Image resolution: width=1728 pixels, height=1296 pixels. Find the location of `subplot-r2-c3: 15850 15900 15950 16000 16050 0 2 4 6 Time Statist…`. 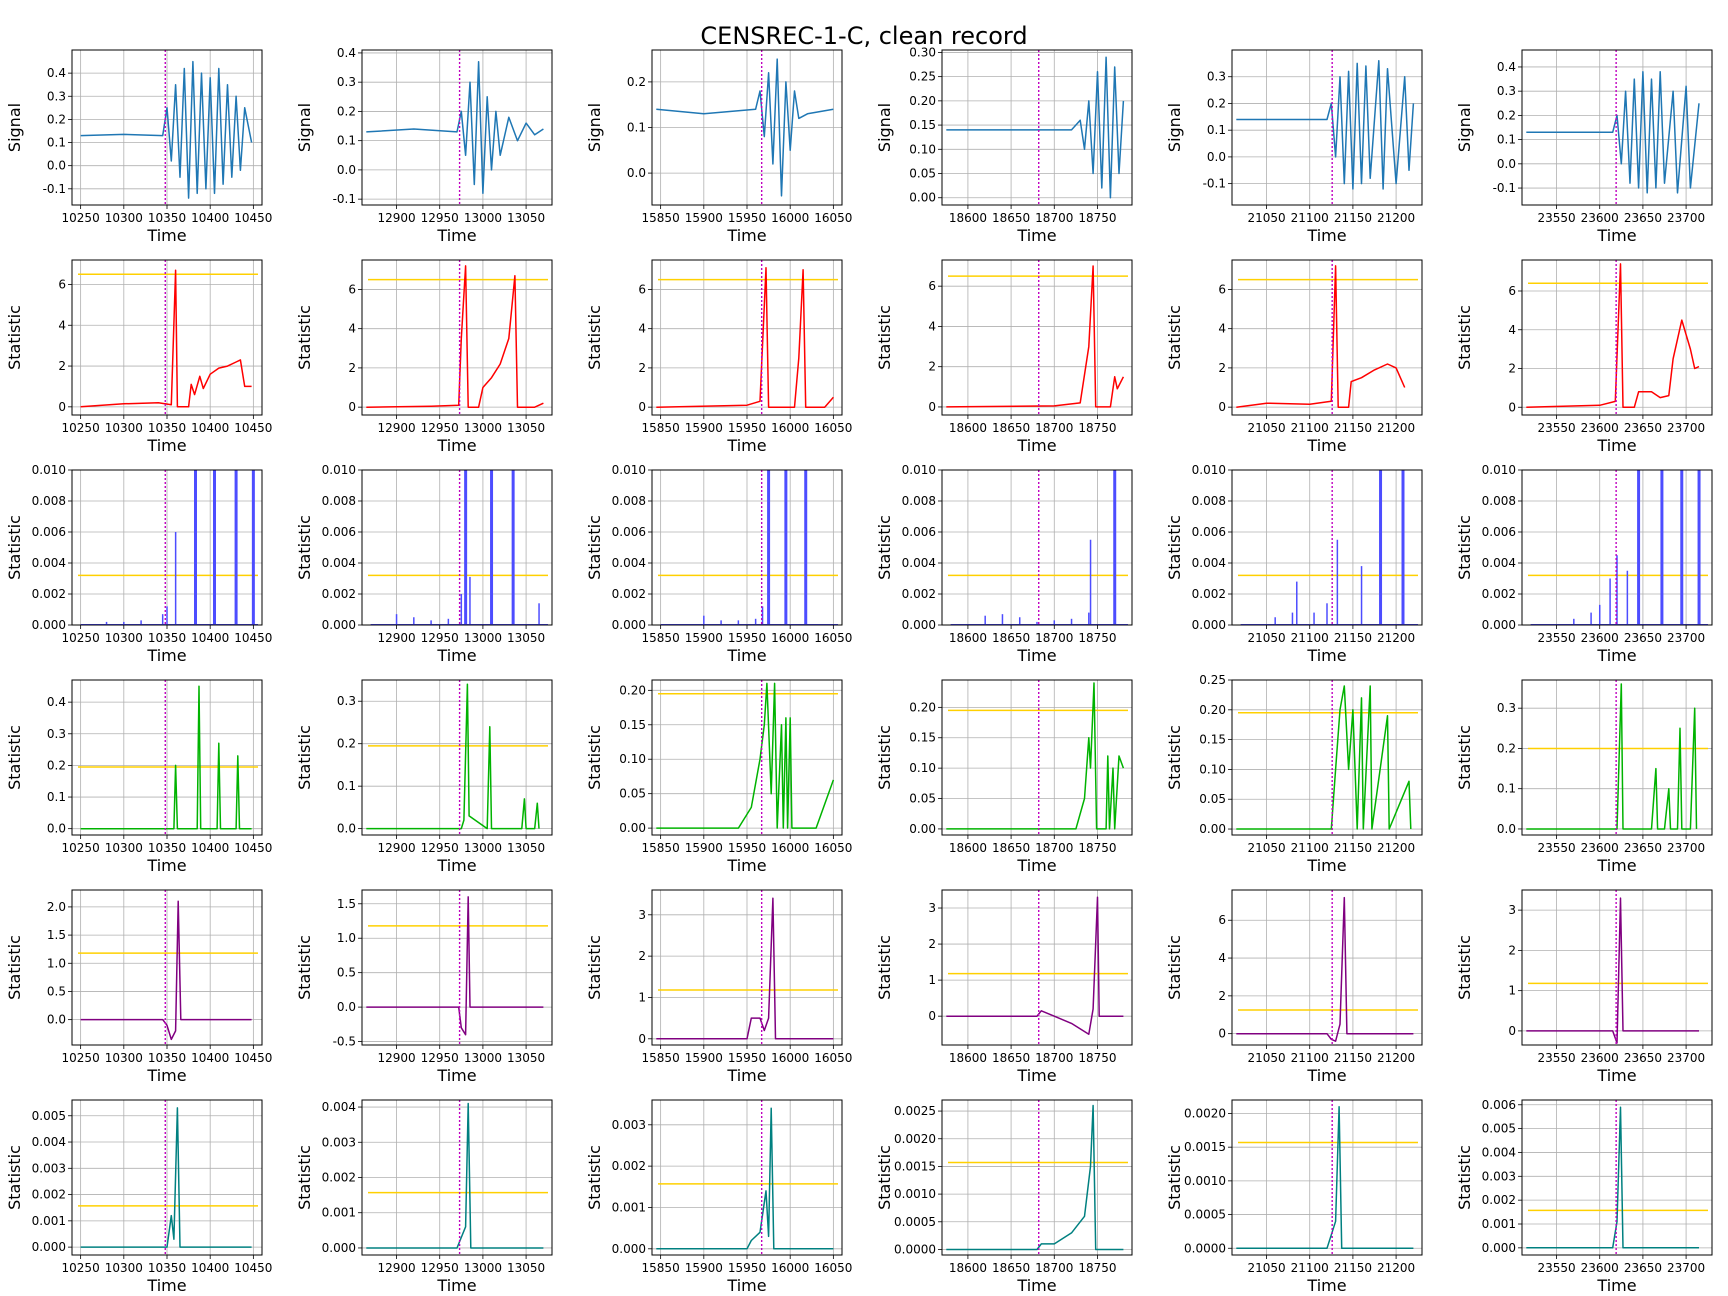

subplot-r2-c3: 15850 15900 15950 16000 16050 0 2 4 6 Time Statist… is located at coordinates (718, 357).